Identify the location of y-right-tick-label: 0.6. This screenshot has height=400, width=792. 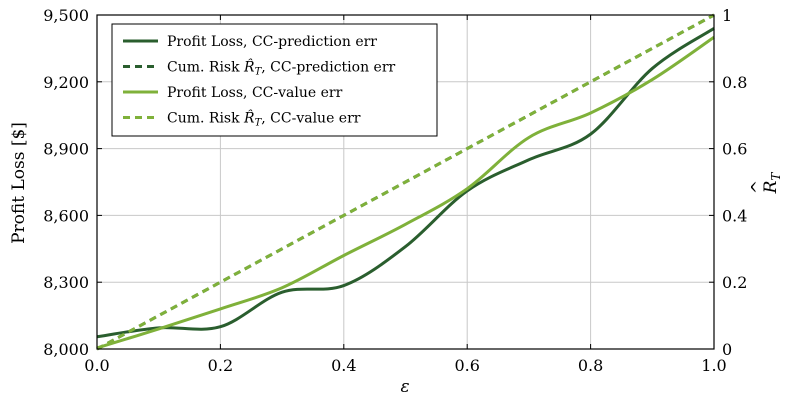
(734, 149).